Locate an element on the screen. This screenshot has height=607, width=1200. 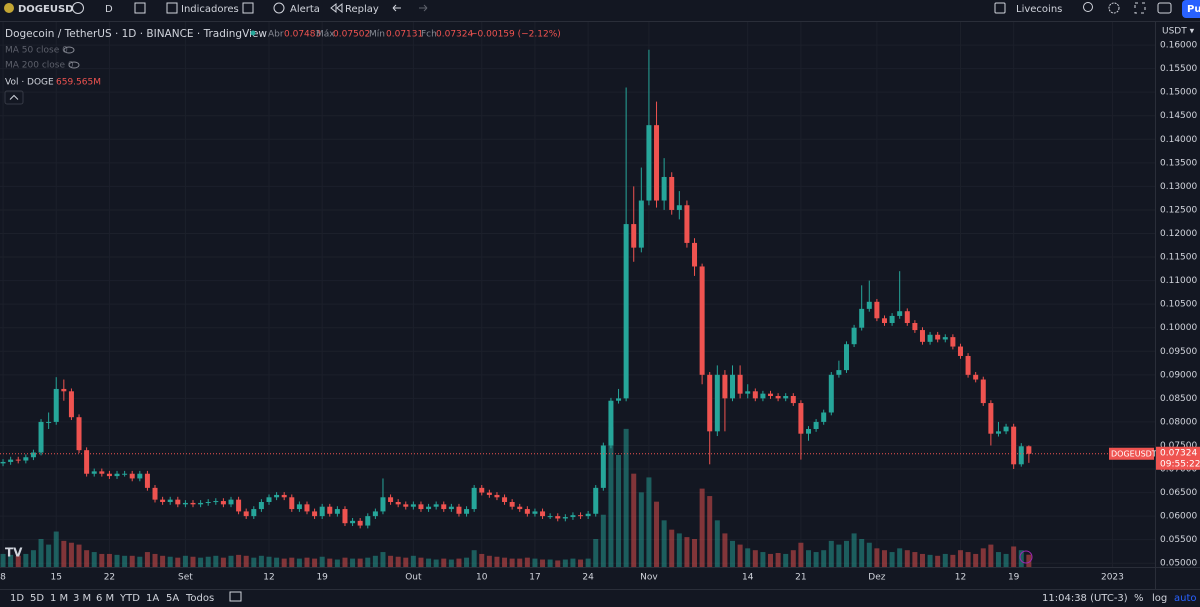
x-tick-label: 19 is located at coordinates (1014, 578).